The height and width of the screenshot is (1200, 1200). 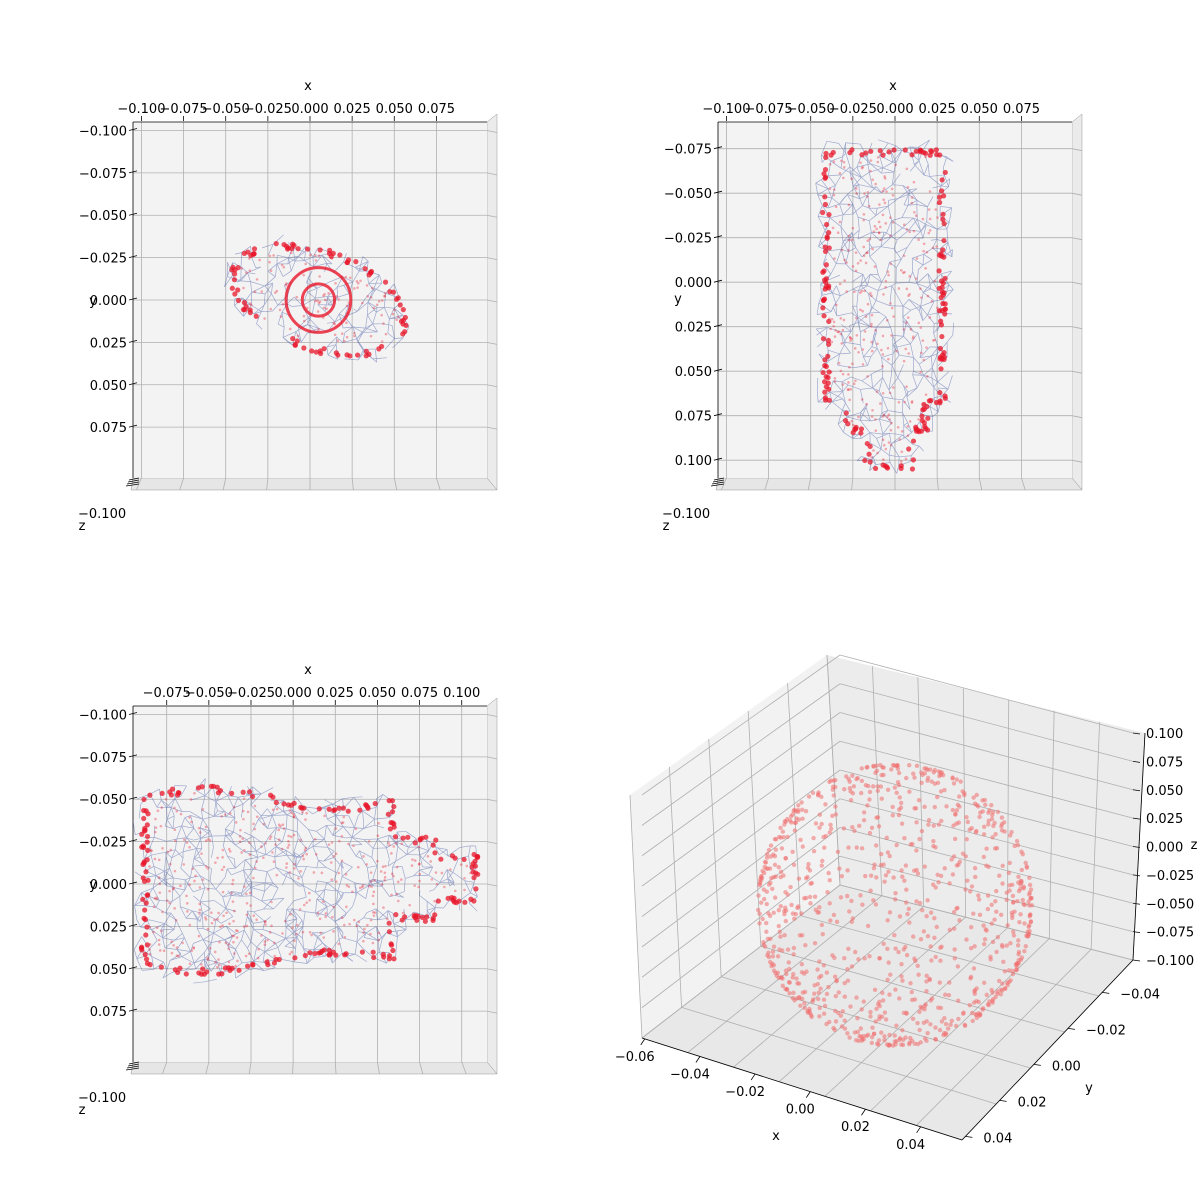 I want to click on subplot-1-ylabel: y, so click(x=93, y=301).